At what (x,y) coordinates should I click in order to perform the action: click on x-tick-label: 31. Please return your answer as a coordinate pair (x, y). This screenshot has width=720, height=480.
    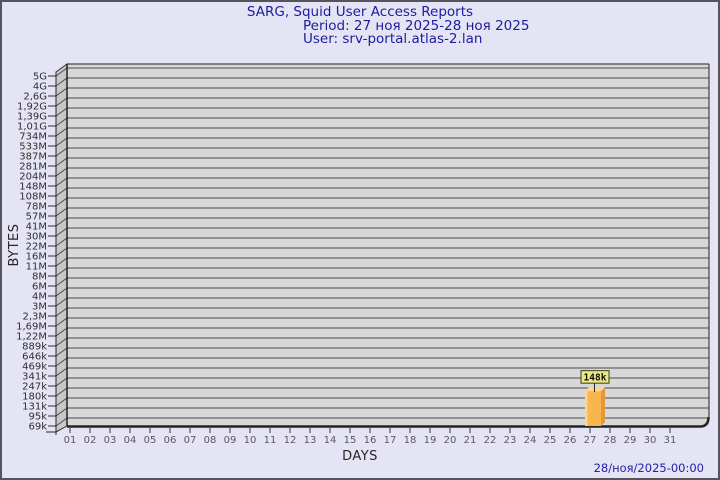
    Looking at the image, I should click on (670, 440).